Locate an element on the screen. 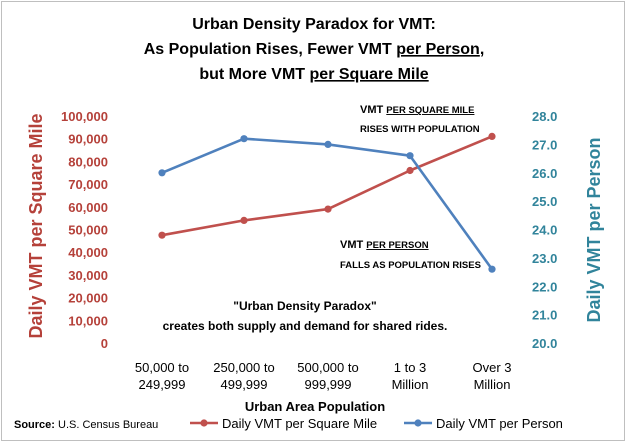 The height and width of the screenshot is (444, 628). chart-title-line-1-part-1: Urban Density Paradox for VMT: is located at coordinates (314, 24).